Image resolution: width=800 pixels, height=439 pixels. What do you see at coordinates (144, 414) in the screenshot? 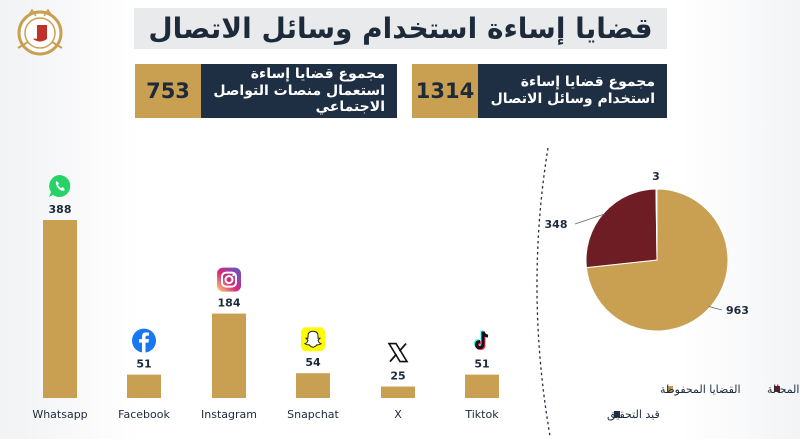
I see `category-label: Facebook` at bounding box center [144, 414].